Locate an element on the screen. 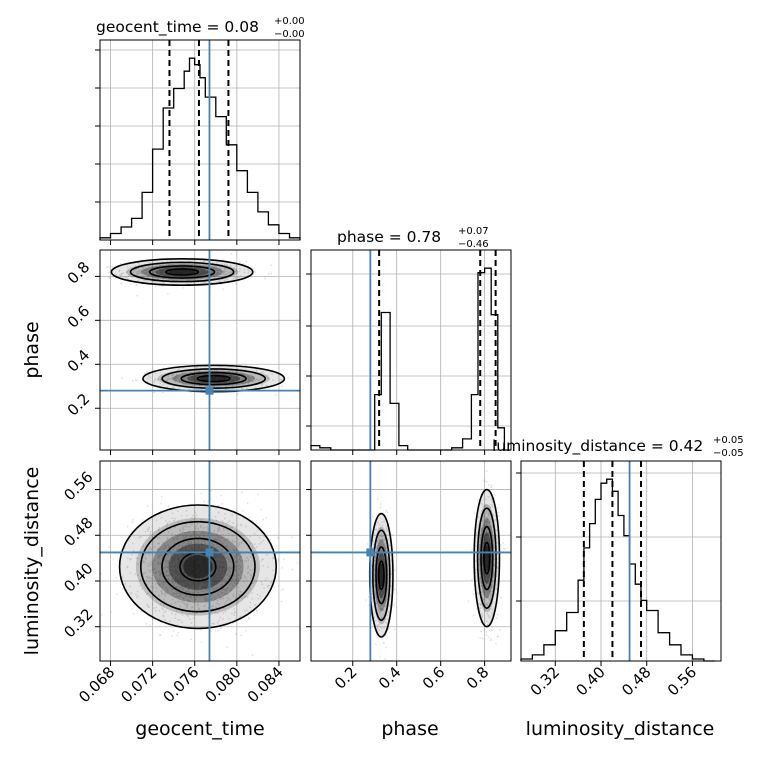 The height and width of the screenshot is (760, 760). scatter-geocent-time-vs-luminosity-distance-truth-marker is located at coordinates (209, 552).